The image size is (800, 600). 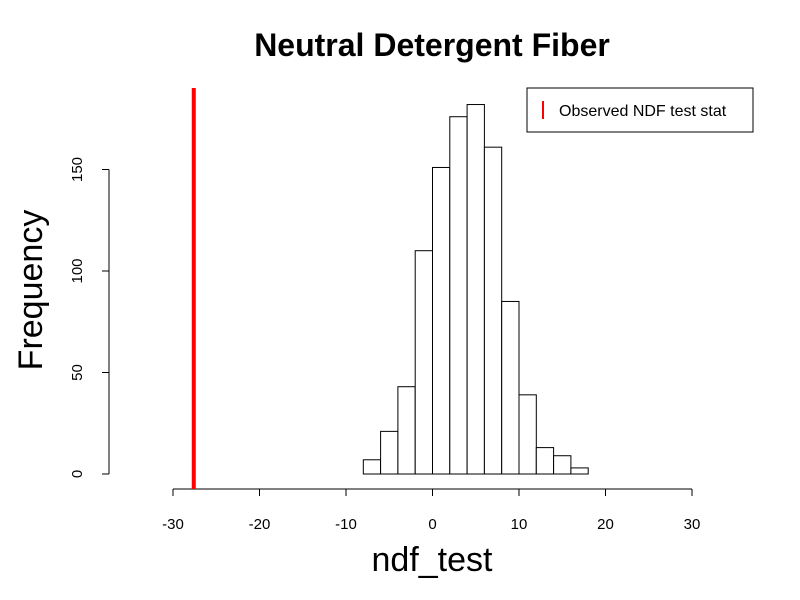 What do you see at coordinates (77, 169) in the screenshot?
I see `y-tick-label: 150` at bounding box center [77, 169].